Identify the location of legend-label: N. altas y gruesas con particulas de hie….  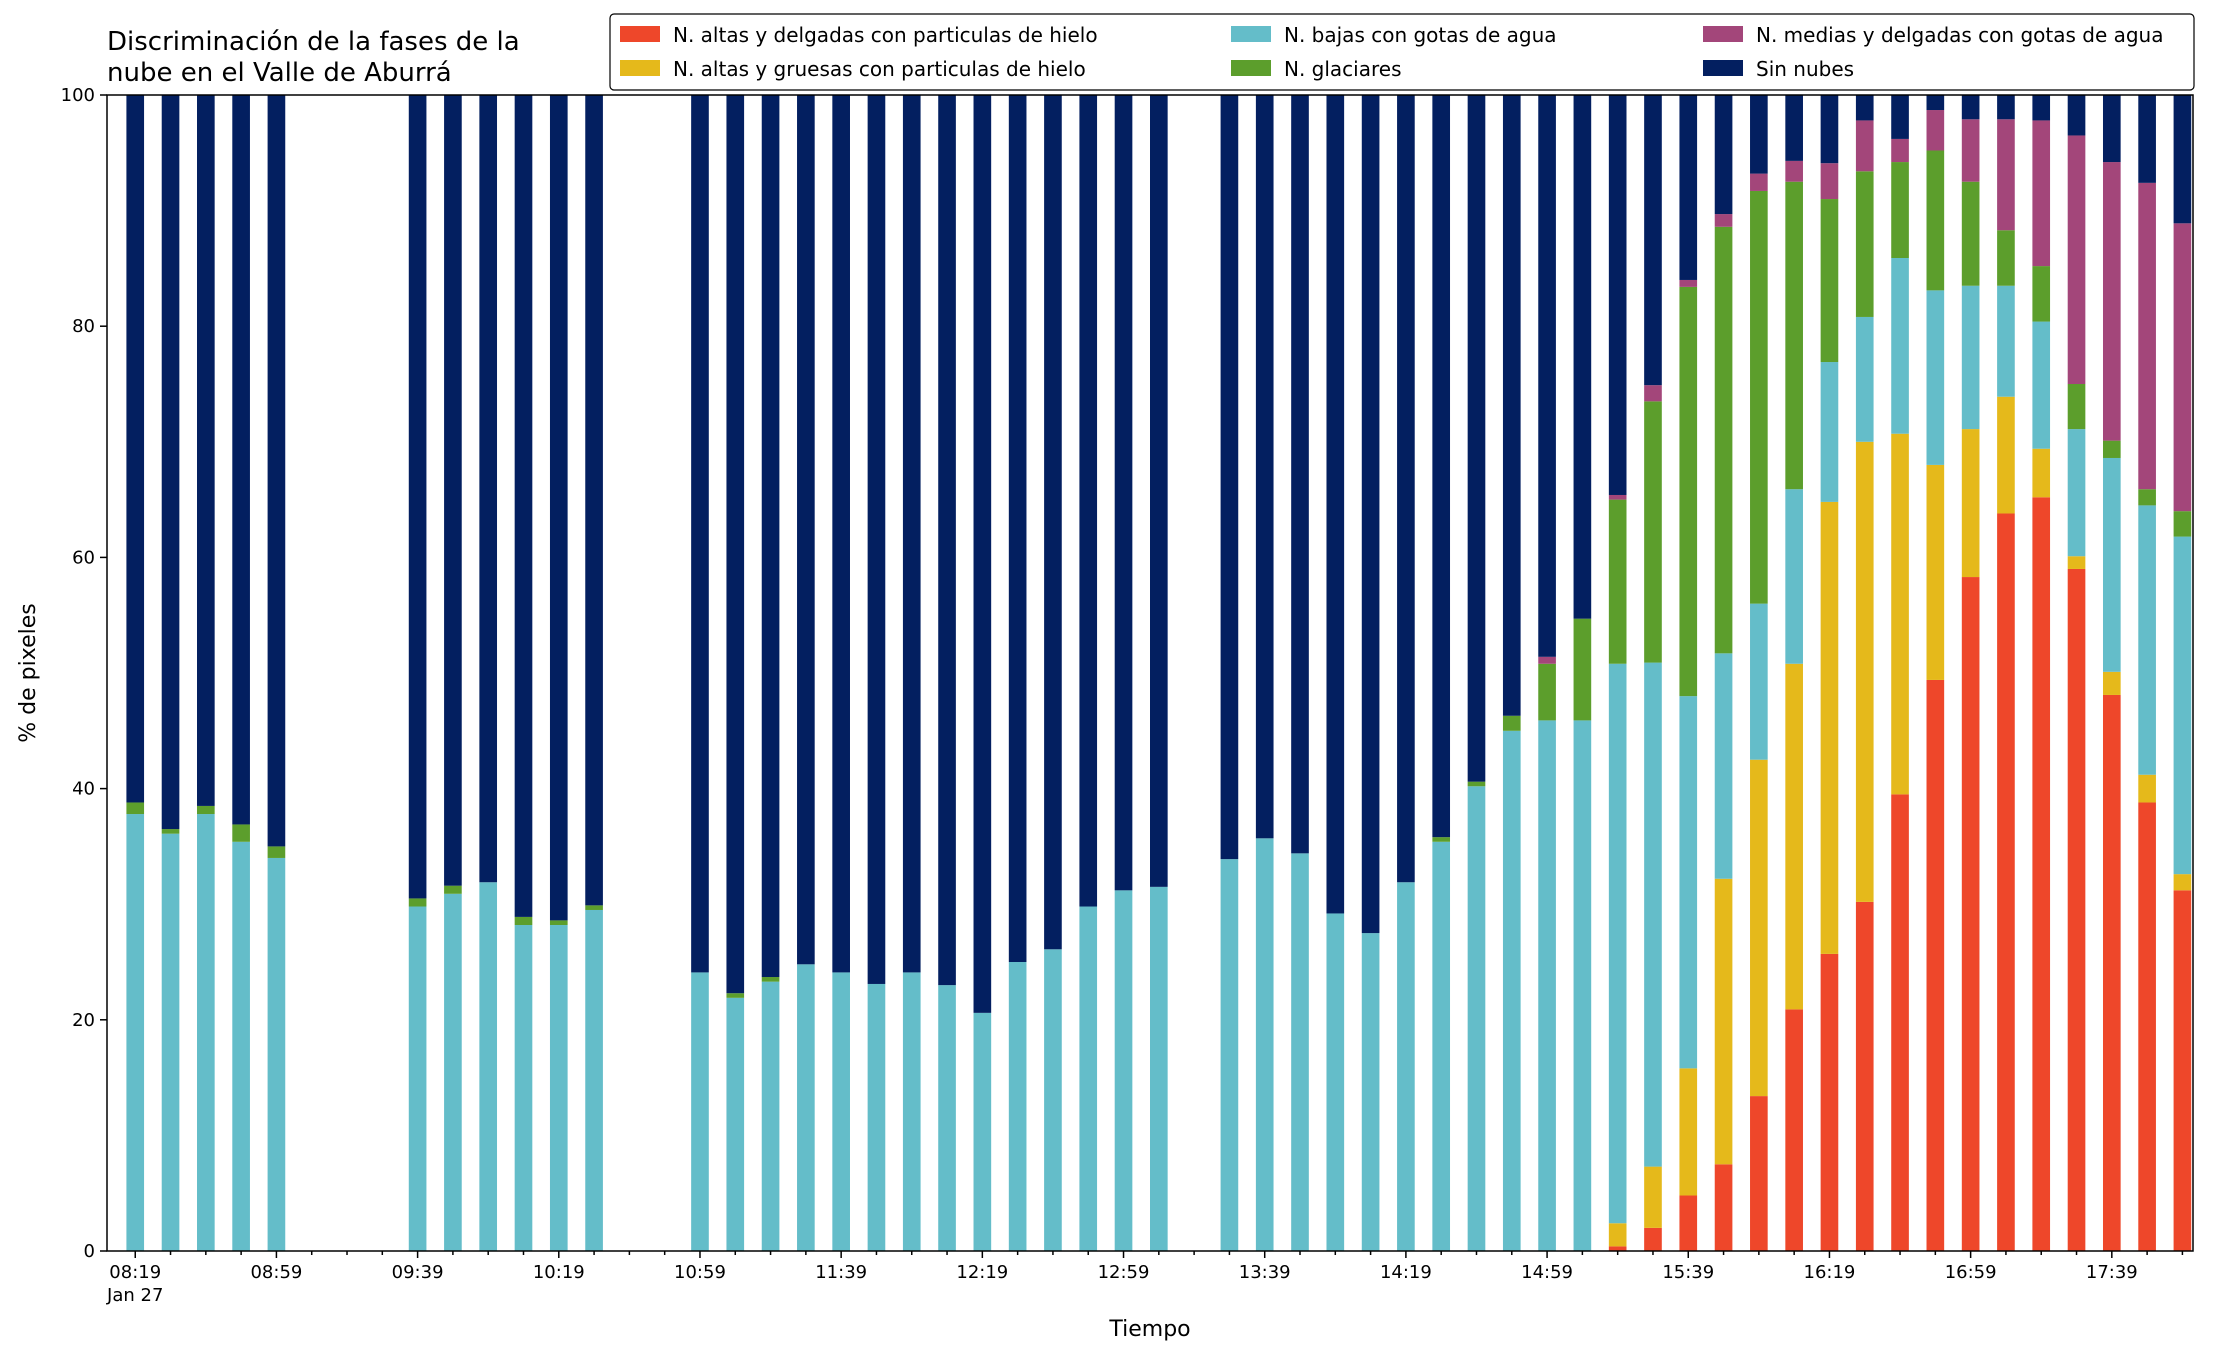
(879, 69).